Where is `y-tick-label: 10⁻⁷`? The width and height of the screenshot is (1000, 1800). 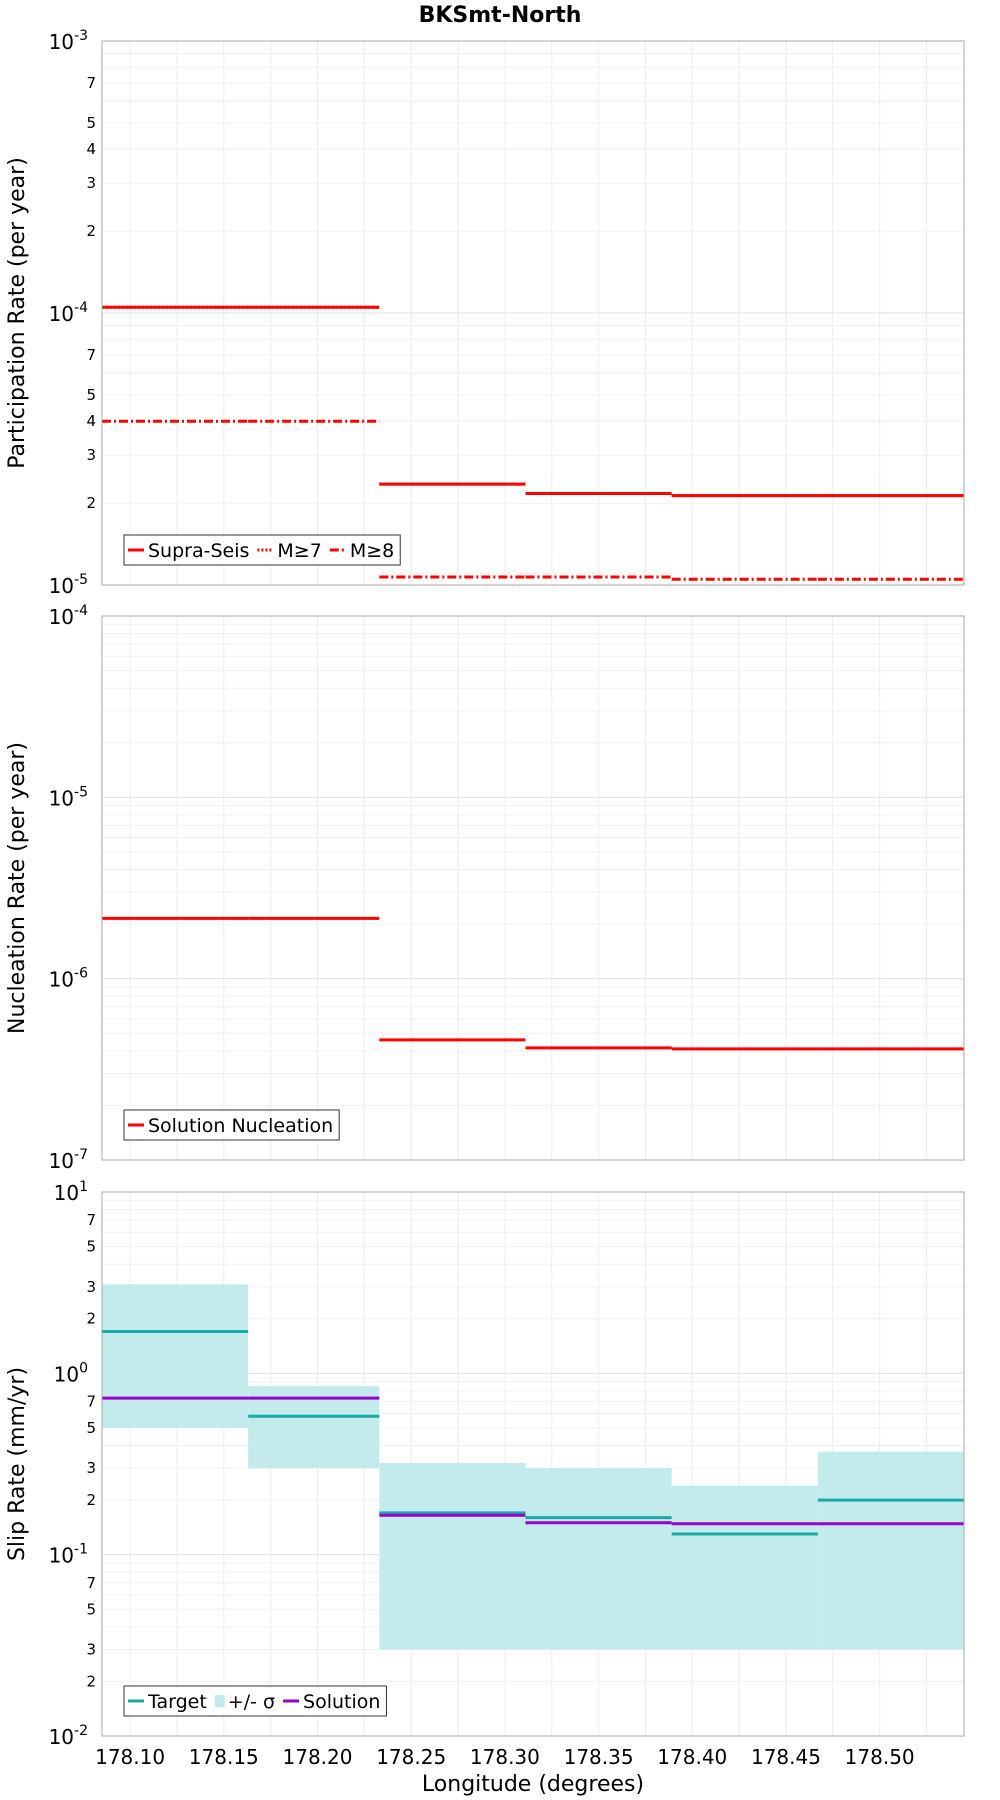
y-tick-label: 10⁻⁷ is located at coordinates (68, 1160).